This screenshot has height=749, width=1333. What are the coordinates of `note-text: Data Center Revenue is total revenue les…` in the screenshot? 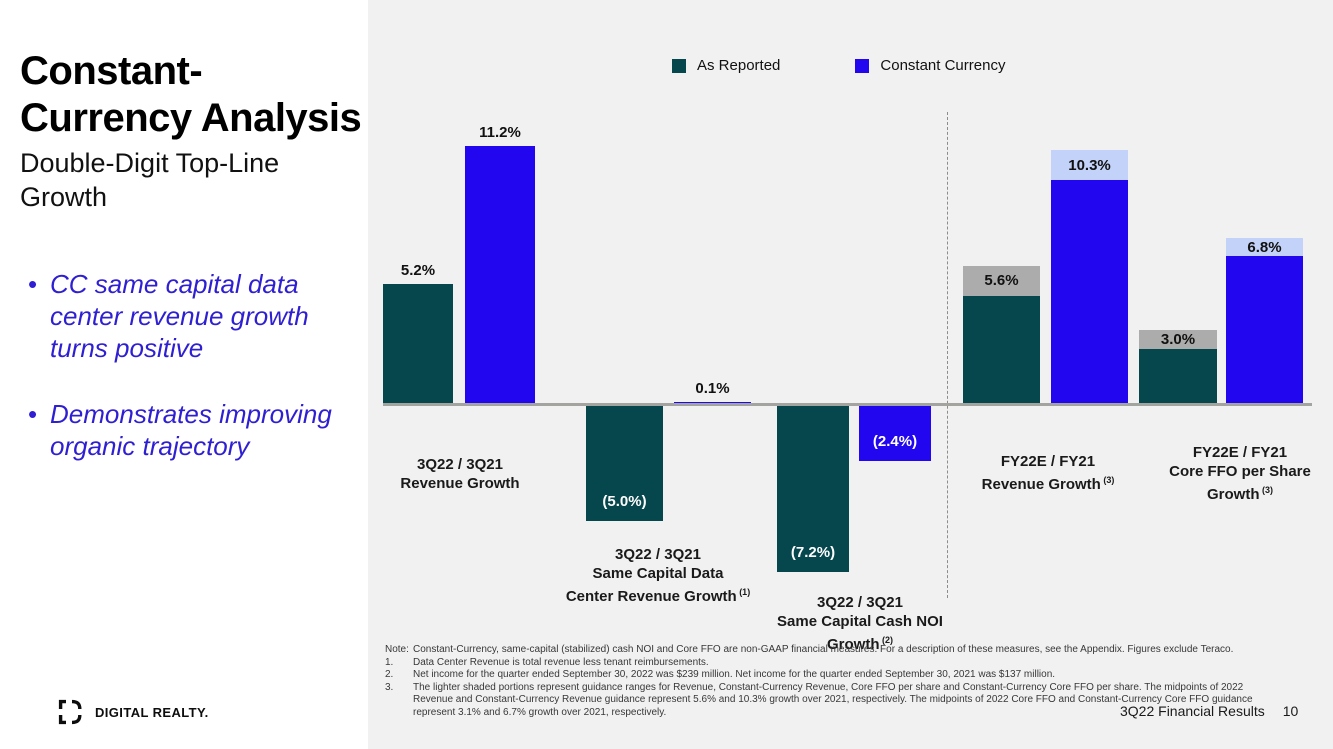 It's located at (561, 662).